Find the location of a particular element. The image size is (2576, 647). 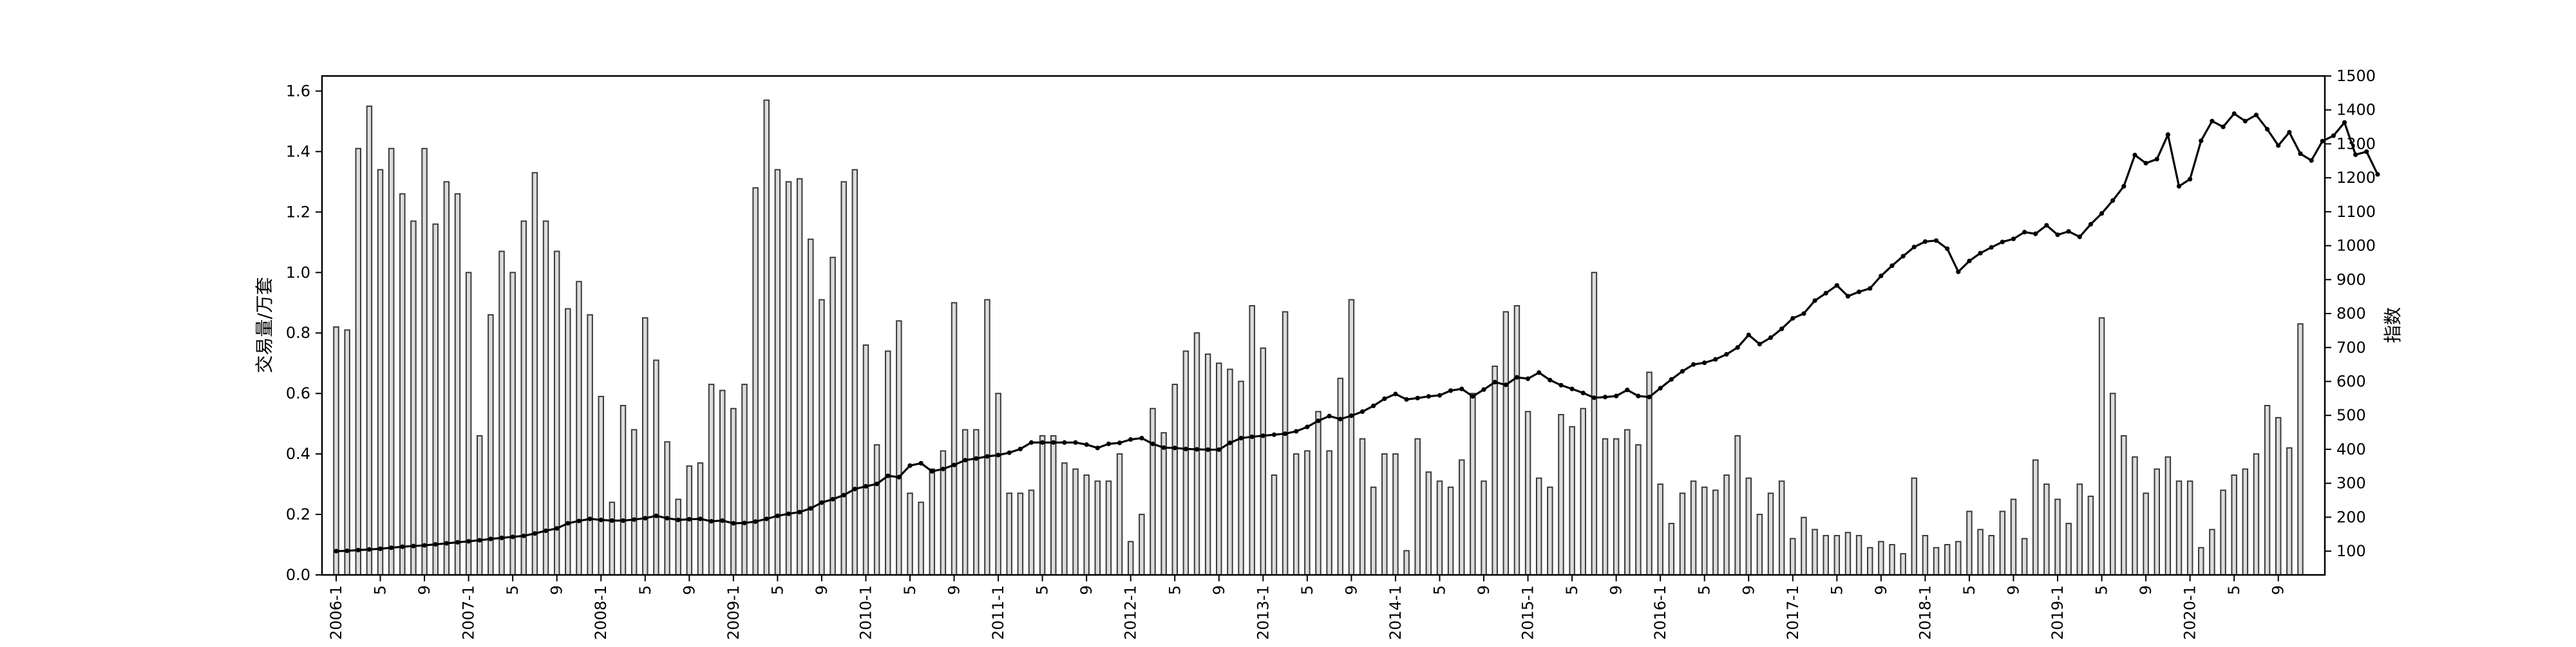

x-tick-label-34: 5 is located at coordinates (1837, 590).